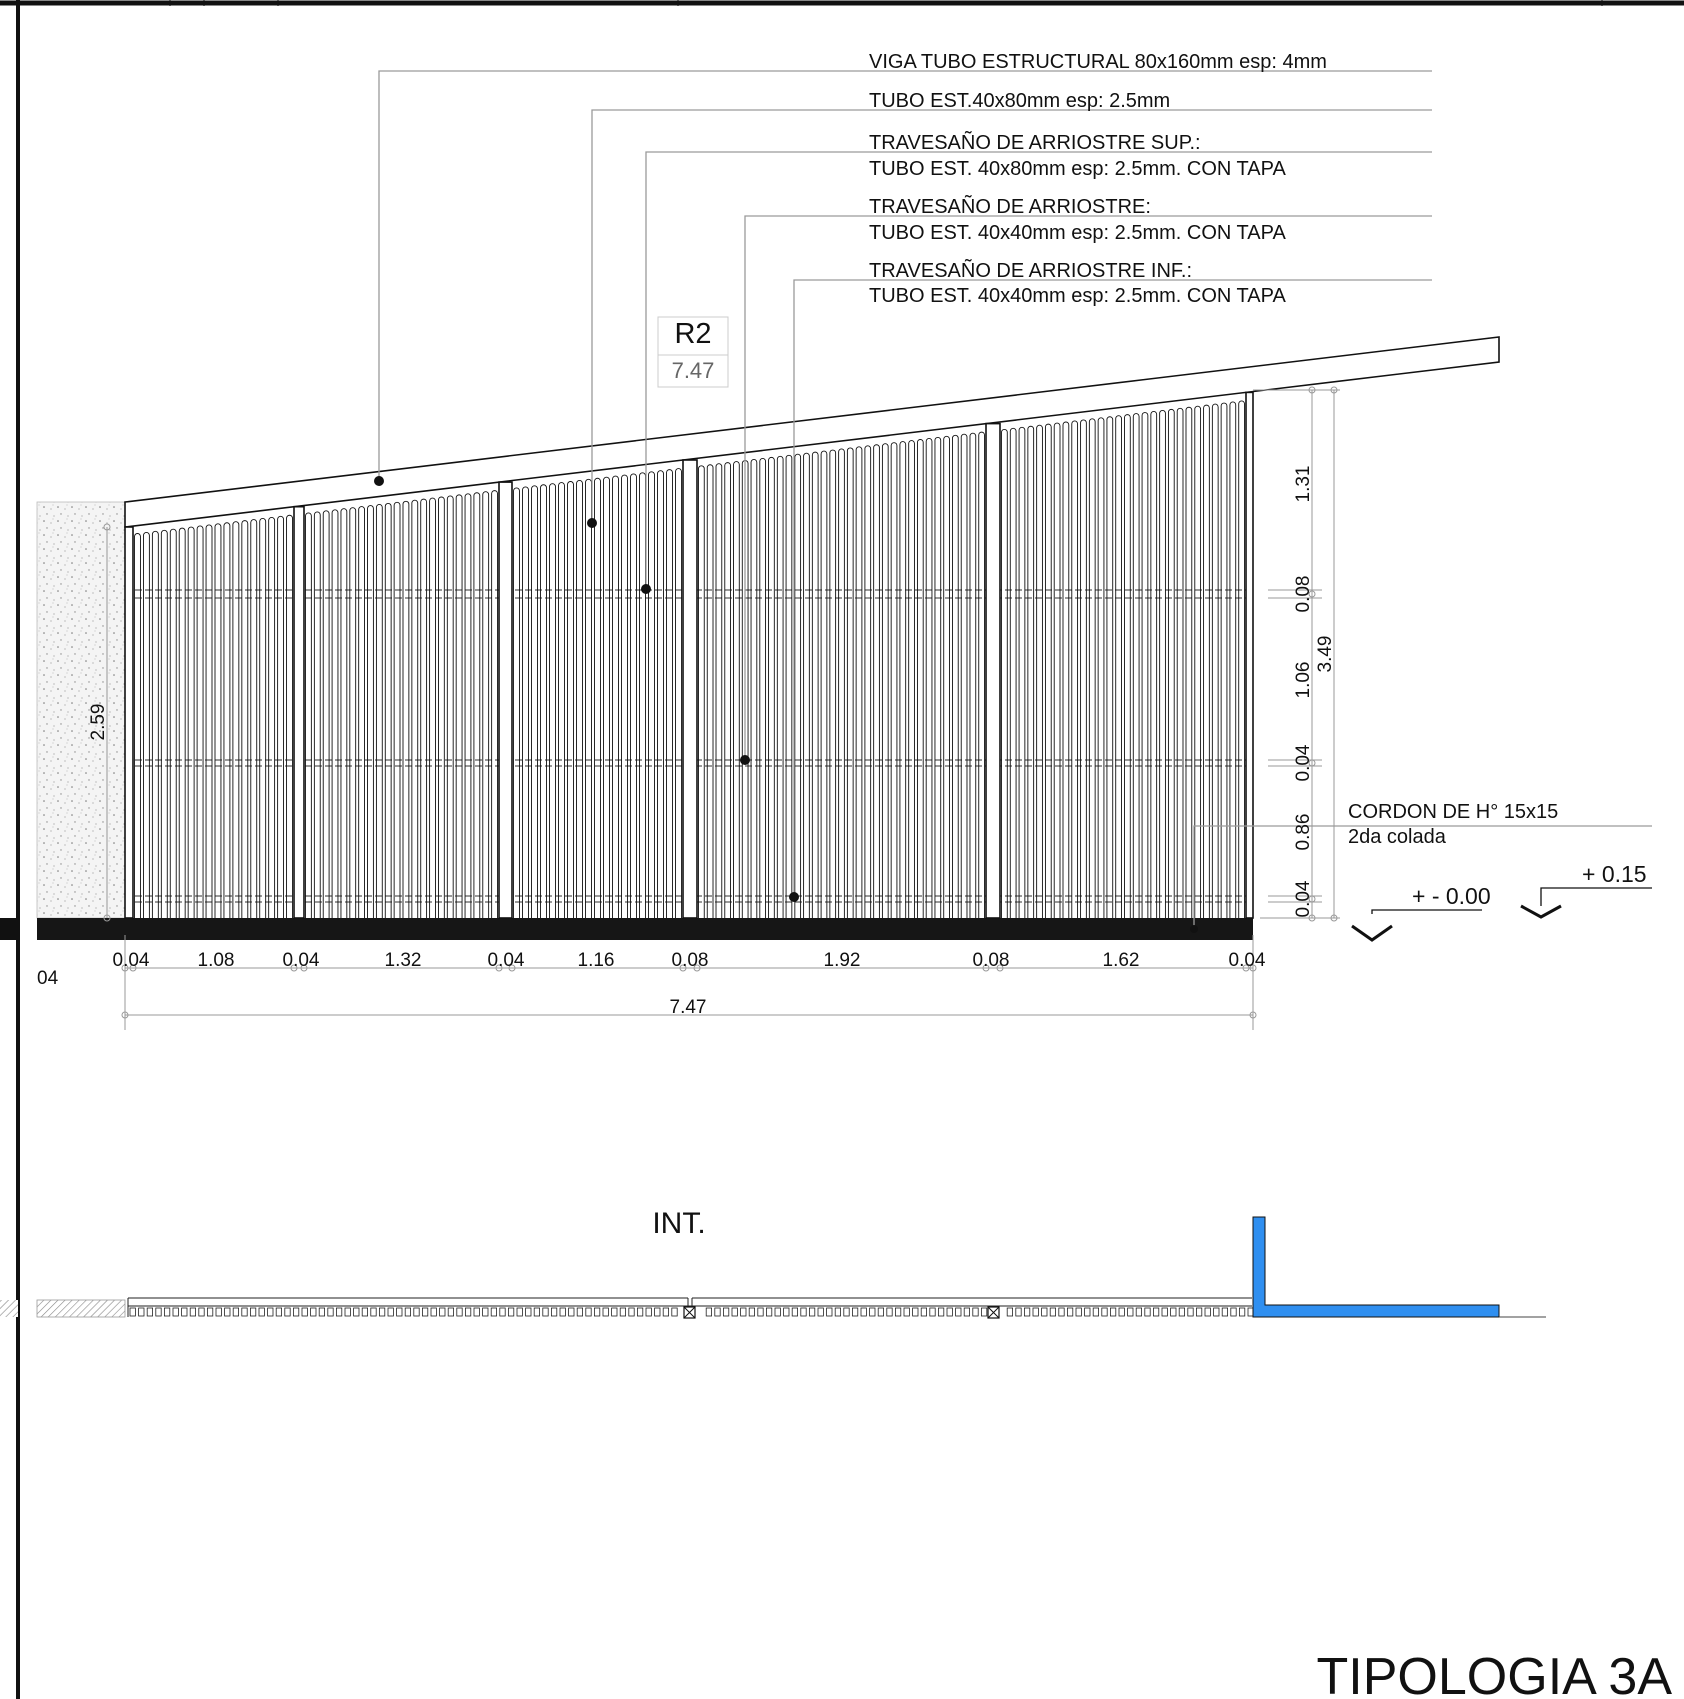  I want to click on dim-right-5: 0.86, so click(1303, 832).